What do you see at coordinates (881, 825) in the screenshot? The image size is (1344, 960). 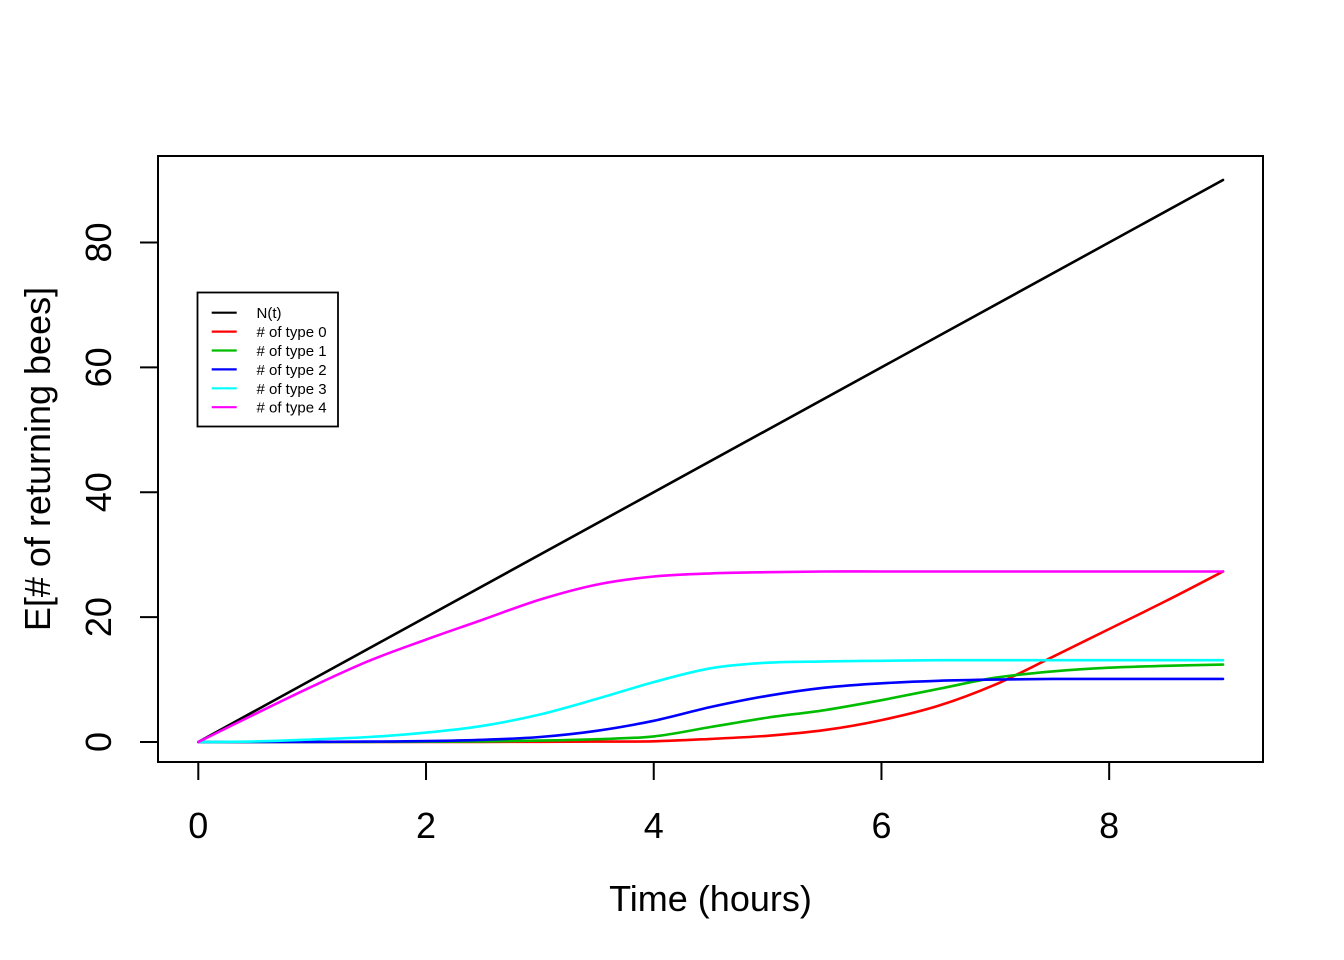 I see `x-tick-label: 6` at bounding box center [881, 825].